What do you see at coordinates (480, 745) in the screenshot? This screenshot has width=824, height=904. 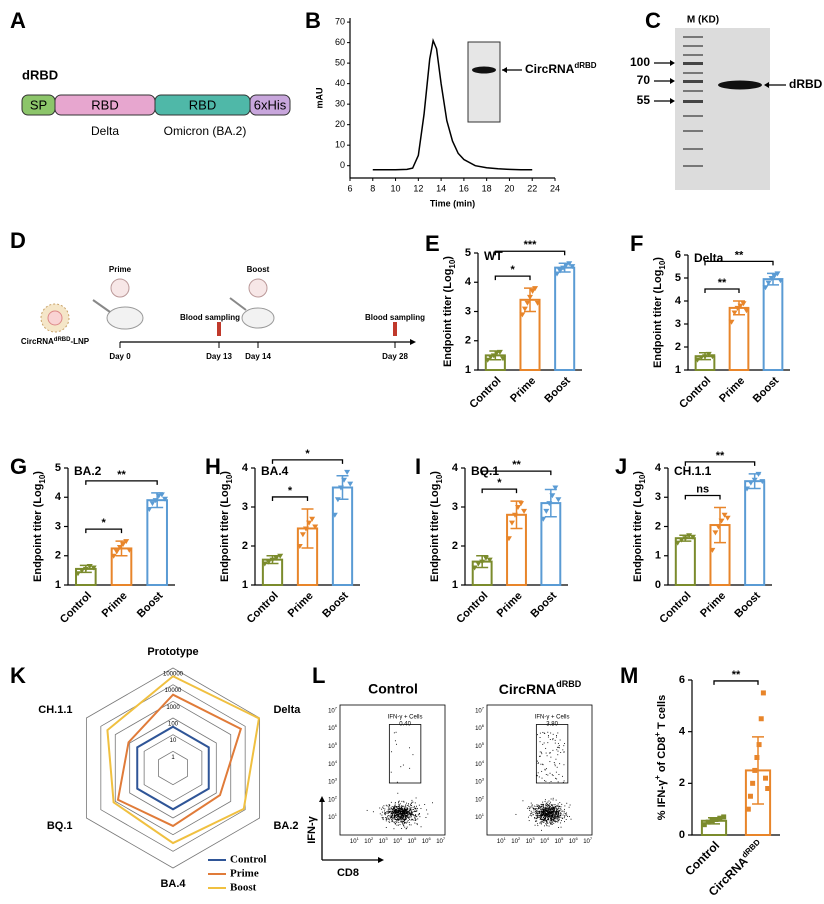 I see `y-tick-label: 10⁵` at bounding box center [480, 745].